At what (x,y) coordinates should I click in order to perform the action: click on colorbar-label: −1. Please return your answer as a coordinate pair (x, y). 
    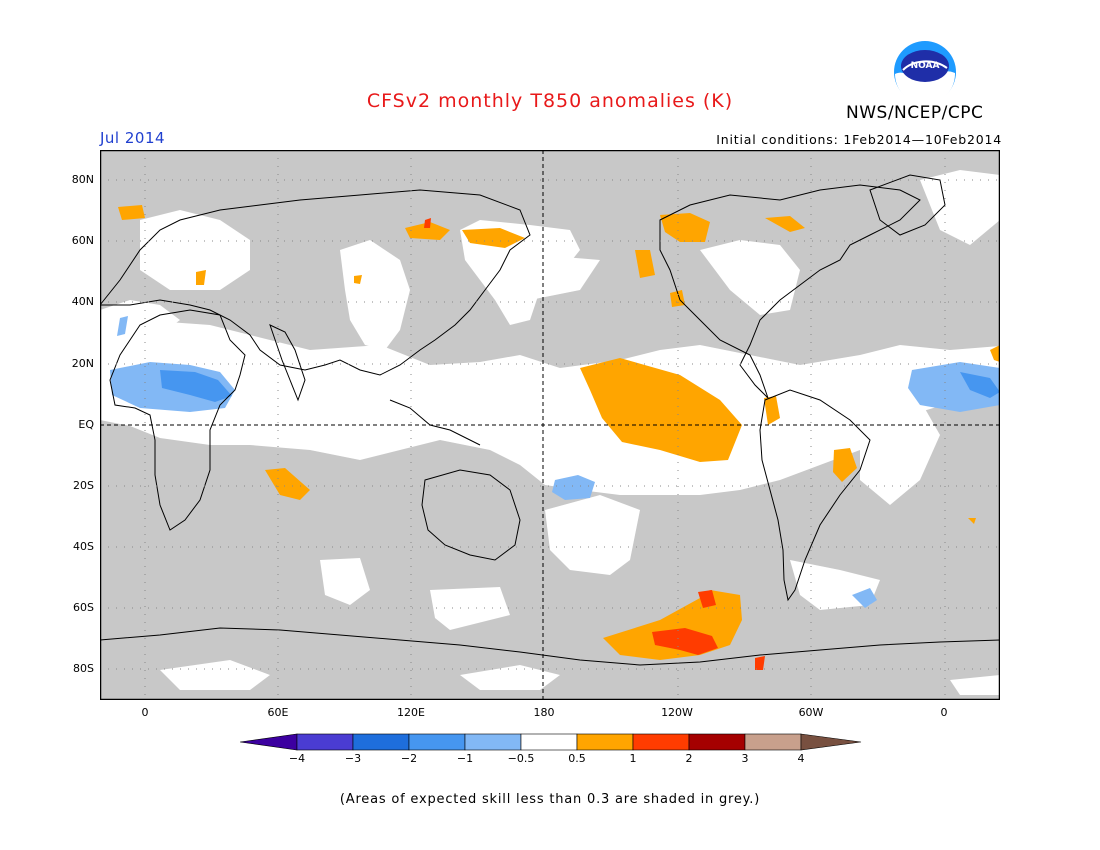
    Looking at the image, I should click on (465, 758).